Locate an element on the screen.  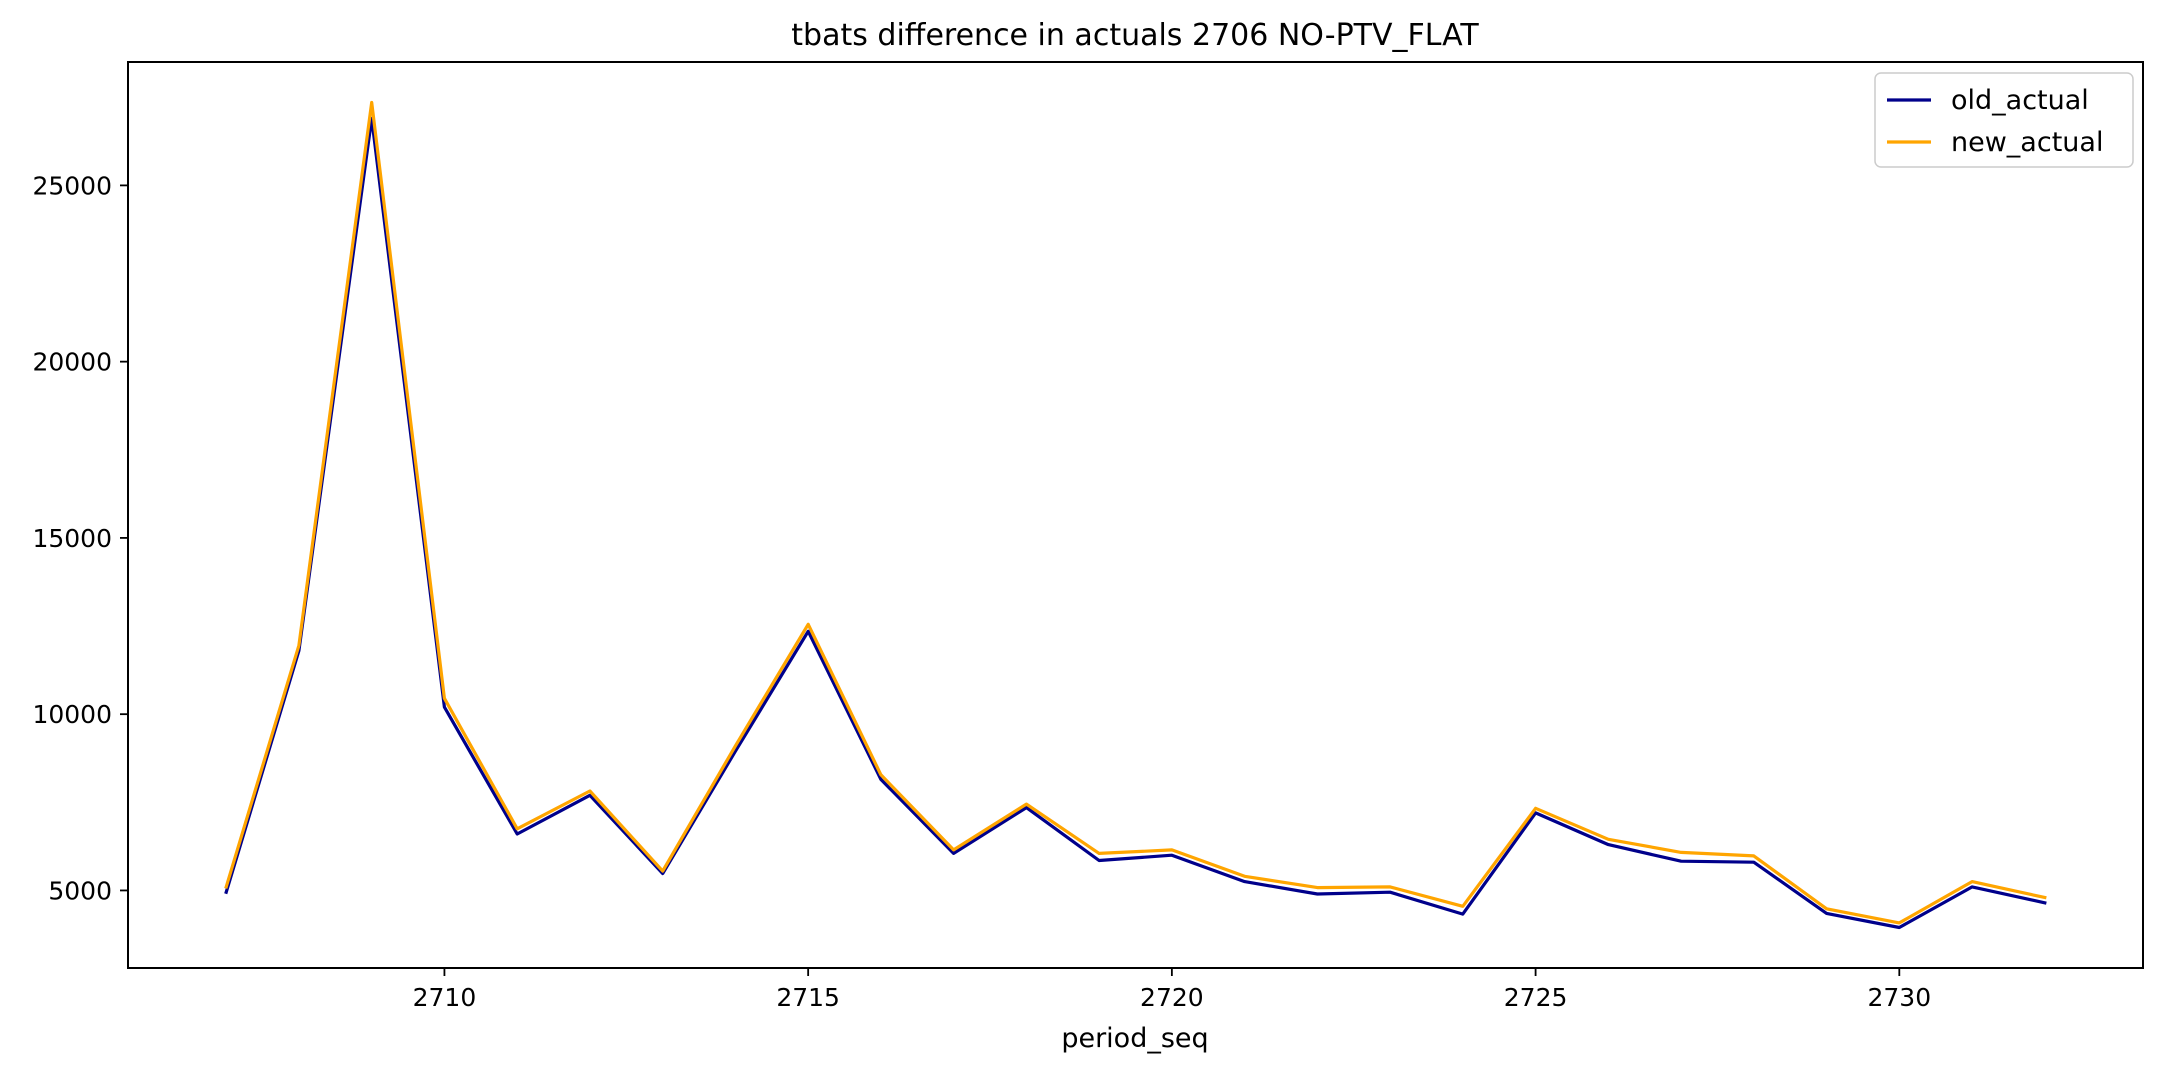
x-tick-label: 2725 is located at coordinates (1536, 997).